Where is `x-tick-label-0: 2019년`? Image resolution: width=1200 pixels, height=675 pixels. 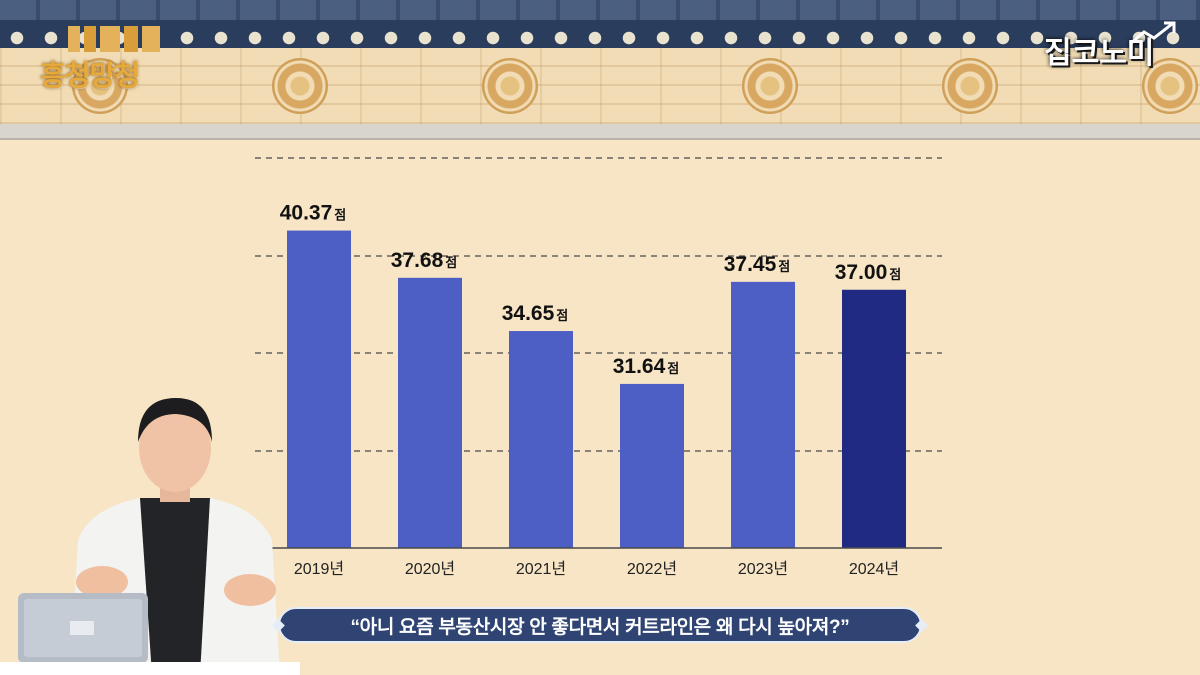
x-tick-label-0: 2019년 is located at coordinates (319, 569).